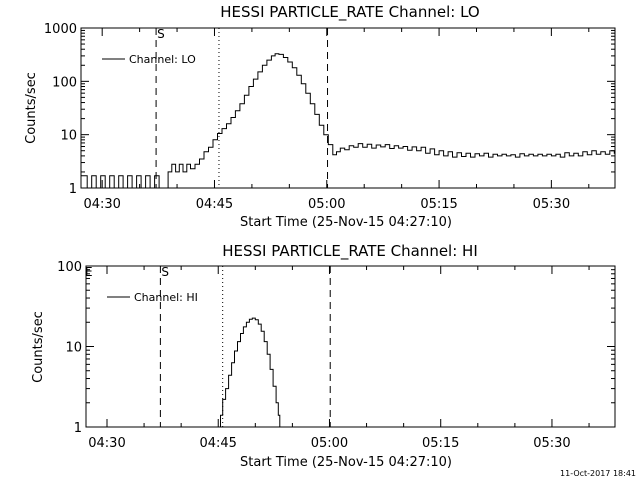 The width and height of the screenshot is (640, 480). What do you see at coordinates (162, 59) in the screenshot?
I see `legend-label: Channel: LO` at bounding box center [162, 59].